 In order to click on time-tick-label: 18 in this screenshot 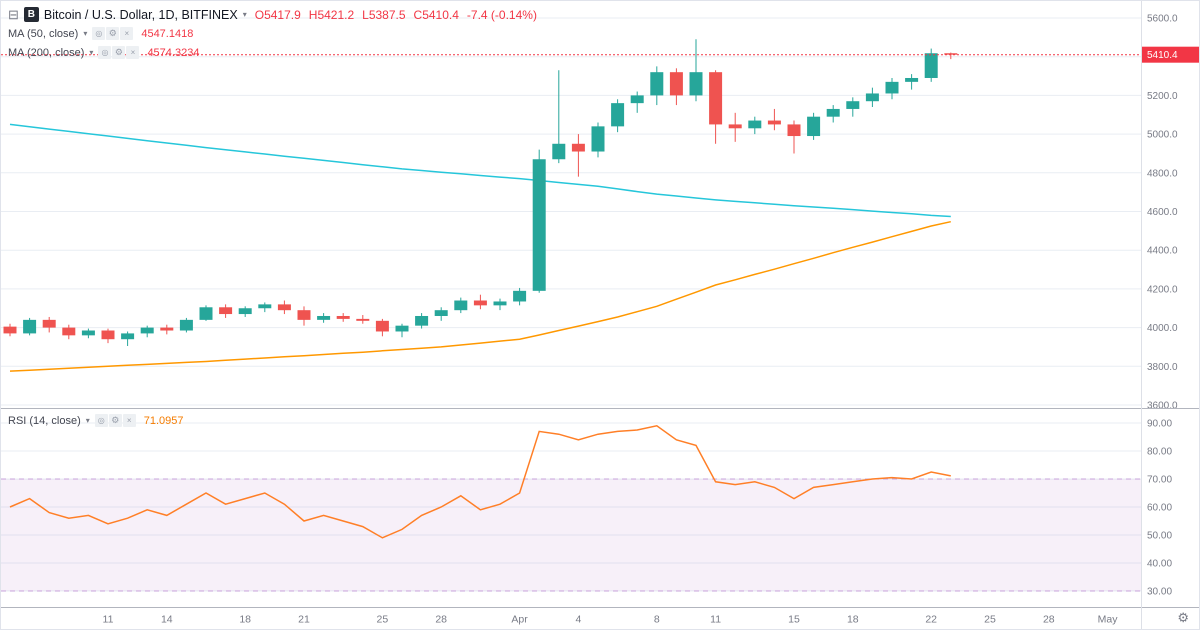, I will do `click(245, 620)`.